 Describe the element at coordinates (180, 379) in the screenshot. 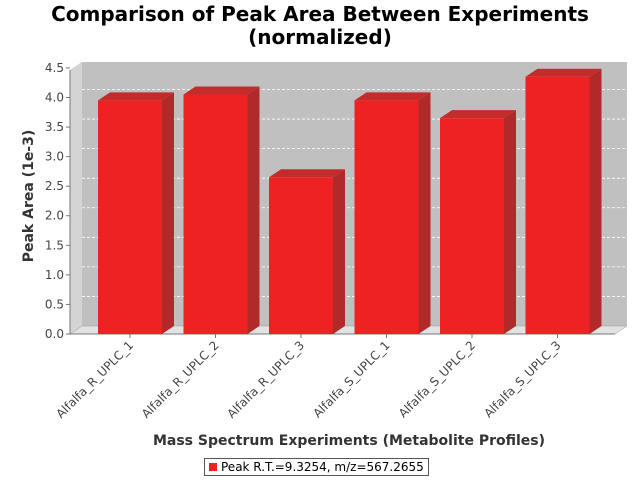

I see `x-tick-label: Alfalfa_R_UPLC_2` at that location.